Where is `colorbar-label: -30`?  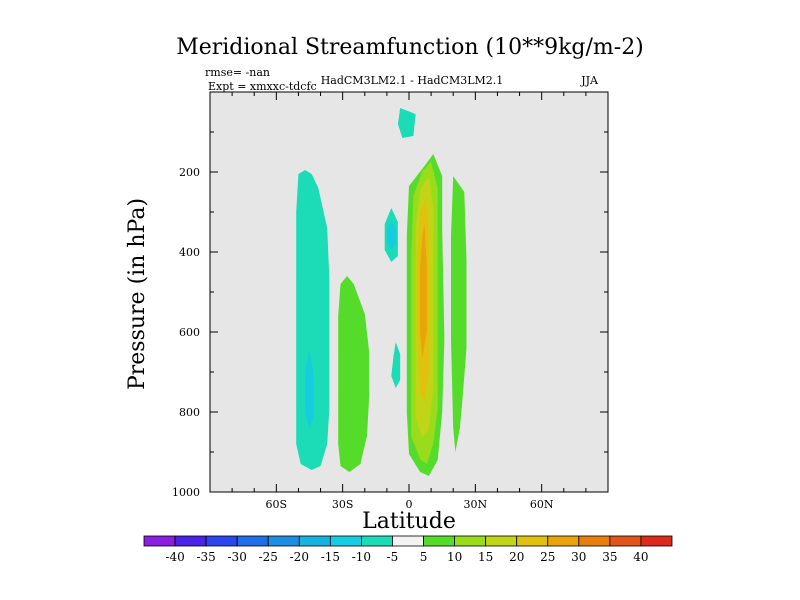 colorbar-label: -30 is located at coordinates (237, 557).